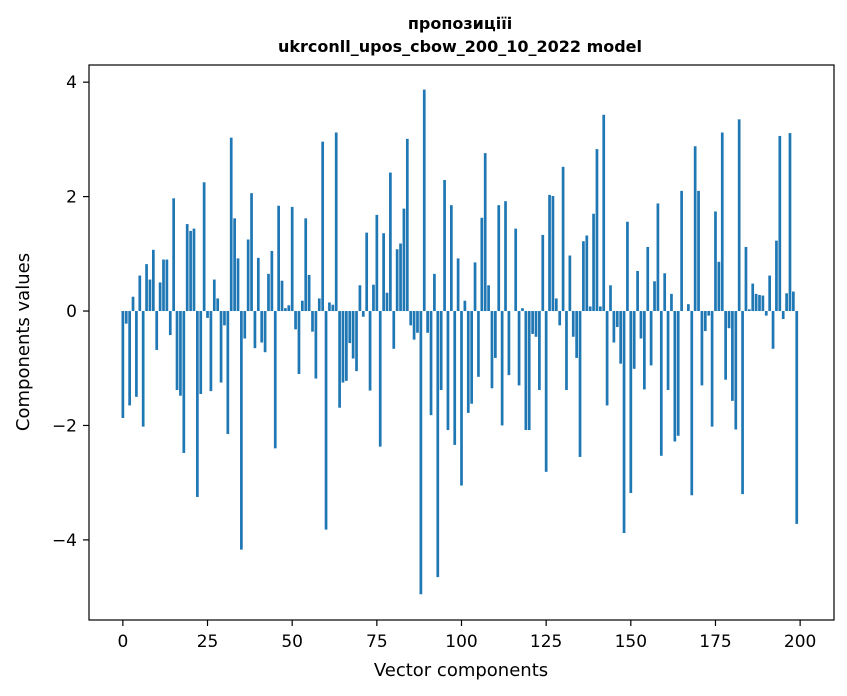 The height and width of the screenshot is (696, 847). What do you see at coordinates (461, 670) in the screenshot?
I see `x-axis-label: Vector components` at bounding box center [461, 670].